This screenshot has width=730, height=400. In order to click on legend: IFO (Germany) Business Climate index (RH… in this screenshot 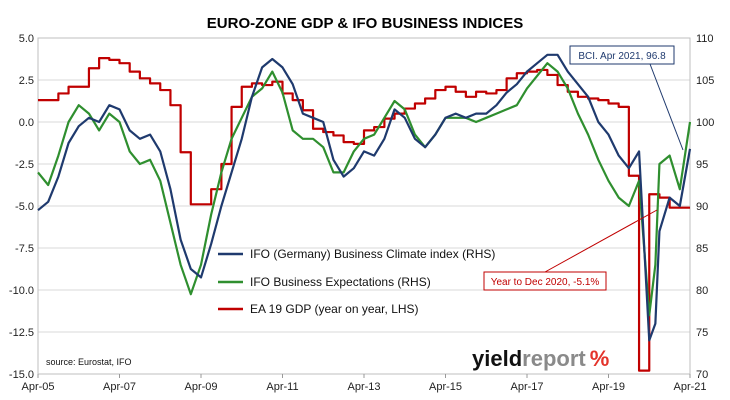, I will do `click(356, 281)`.